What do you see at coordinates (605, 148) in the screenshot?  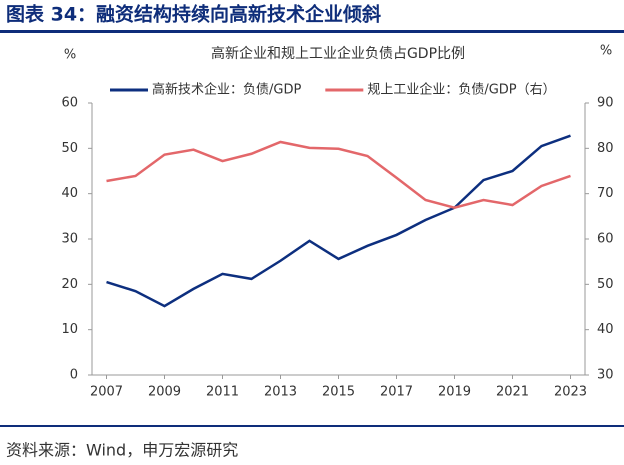 I see `y2-tick-label: 80` at bounding box center [605, 148].